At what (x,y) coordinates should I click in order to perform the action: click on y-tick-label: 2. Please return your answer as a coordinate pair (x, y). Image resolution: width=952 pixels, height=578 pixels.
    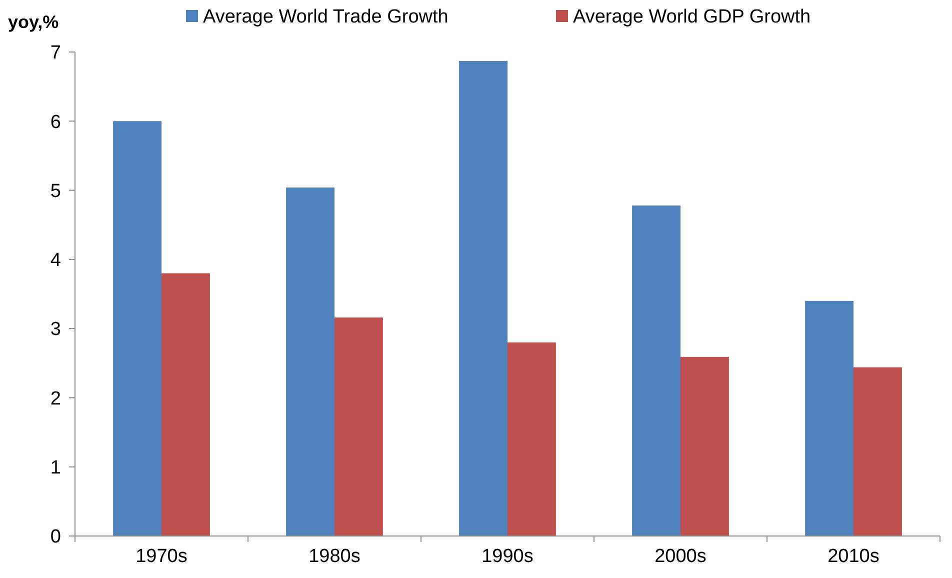
    Looking at the image, I should click on (55, 399).